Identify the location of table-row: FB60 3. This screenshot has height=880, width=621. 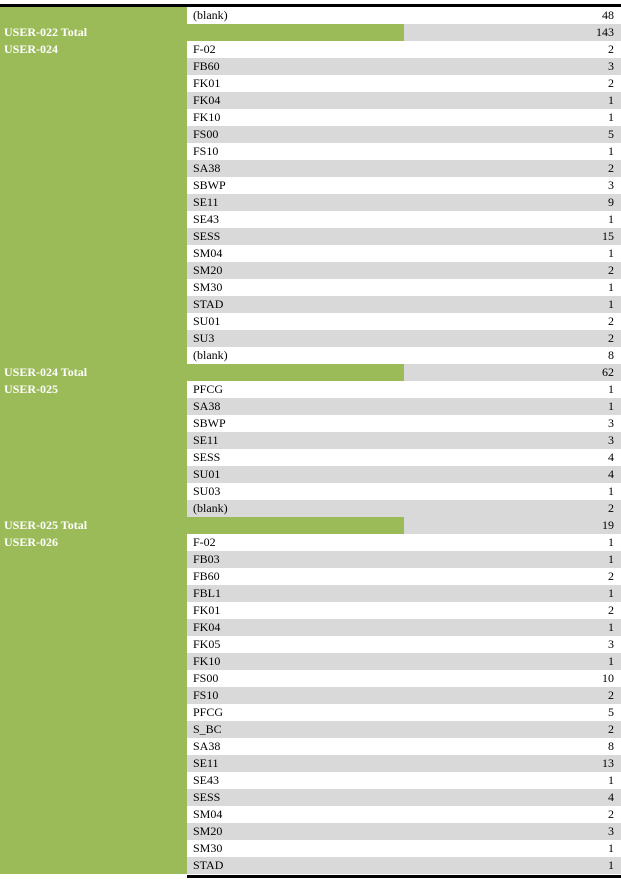
(310, 66).